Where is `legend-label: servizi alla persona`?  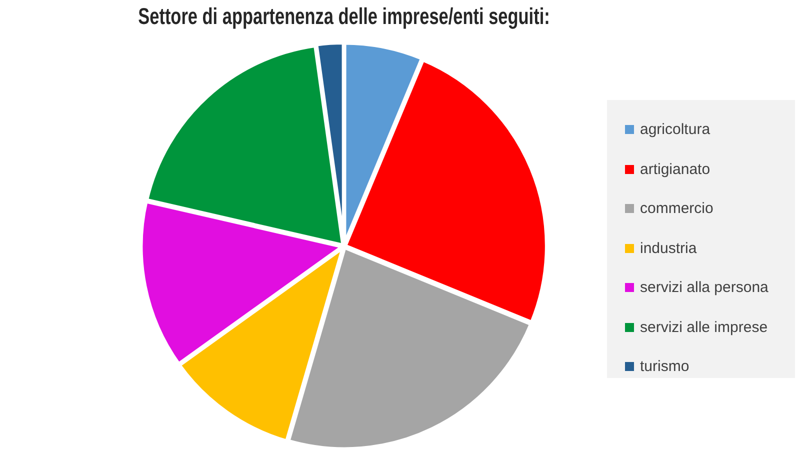
legend-label: servizi alla persona is located at coordinates (704, 287).